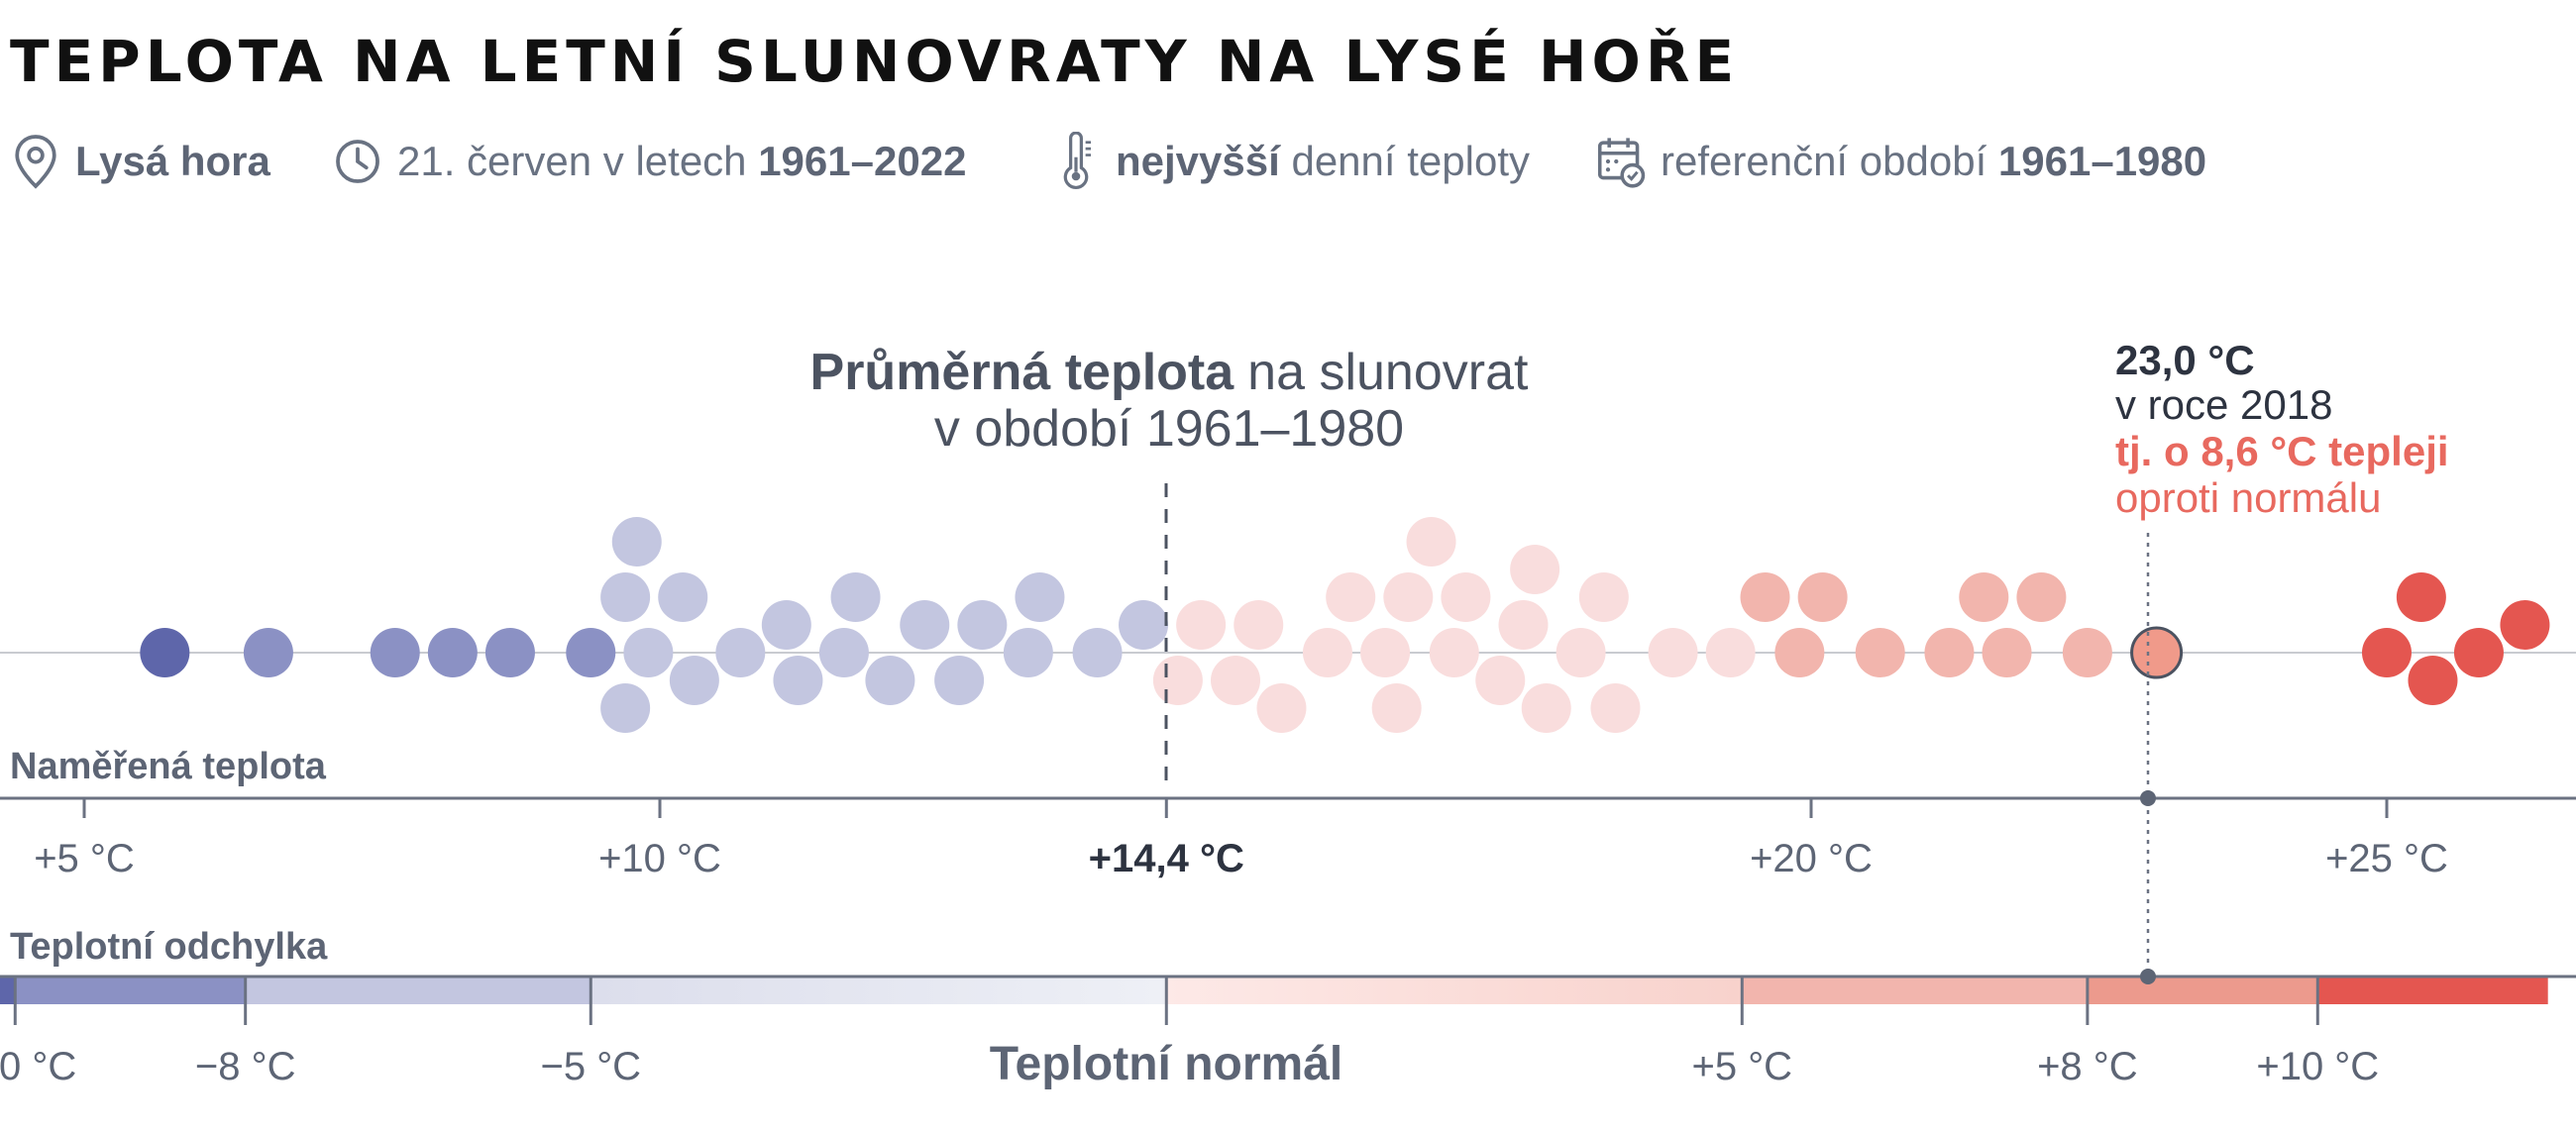 The image size is (2576, 1132). What do you see at coordinates (572, 161) in the screenshot?
I see `period-prefix: 21. červen v letech` at bounding box center [572, 161].